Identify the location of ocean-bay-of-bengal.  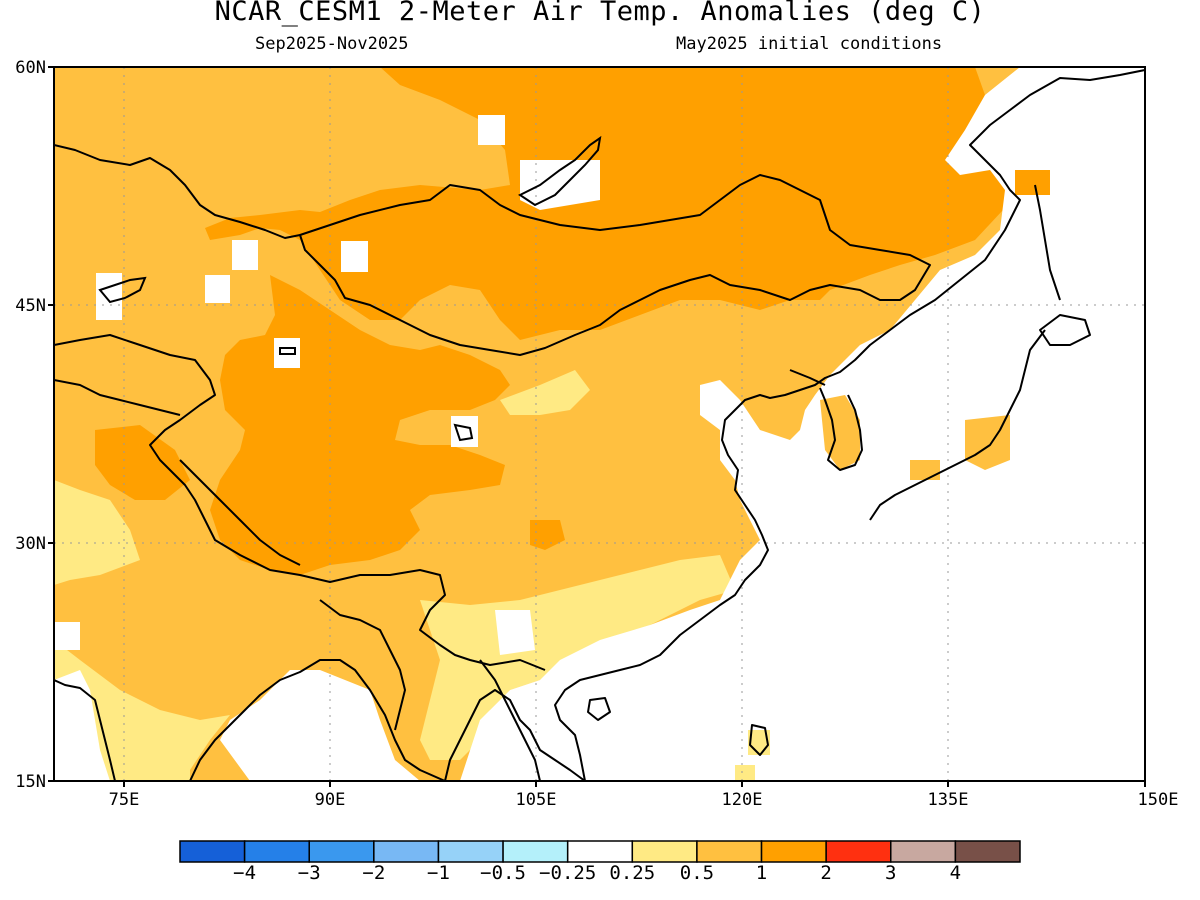
(320, 725).